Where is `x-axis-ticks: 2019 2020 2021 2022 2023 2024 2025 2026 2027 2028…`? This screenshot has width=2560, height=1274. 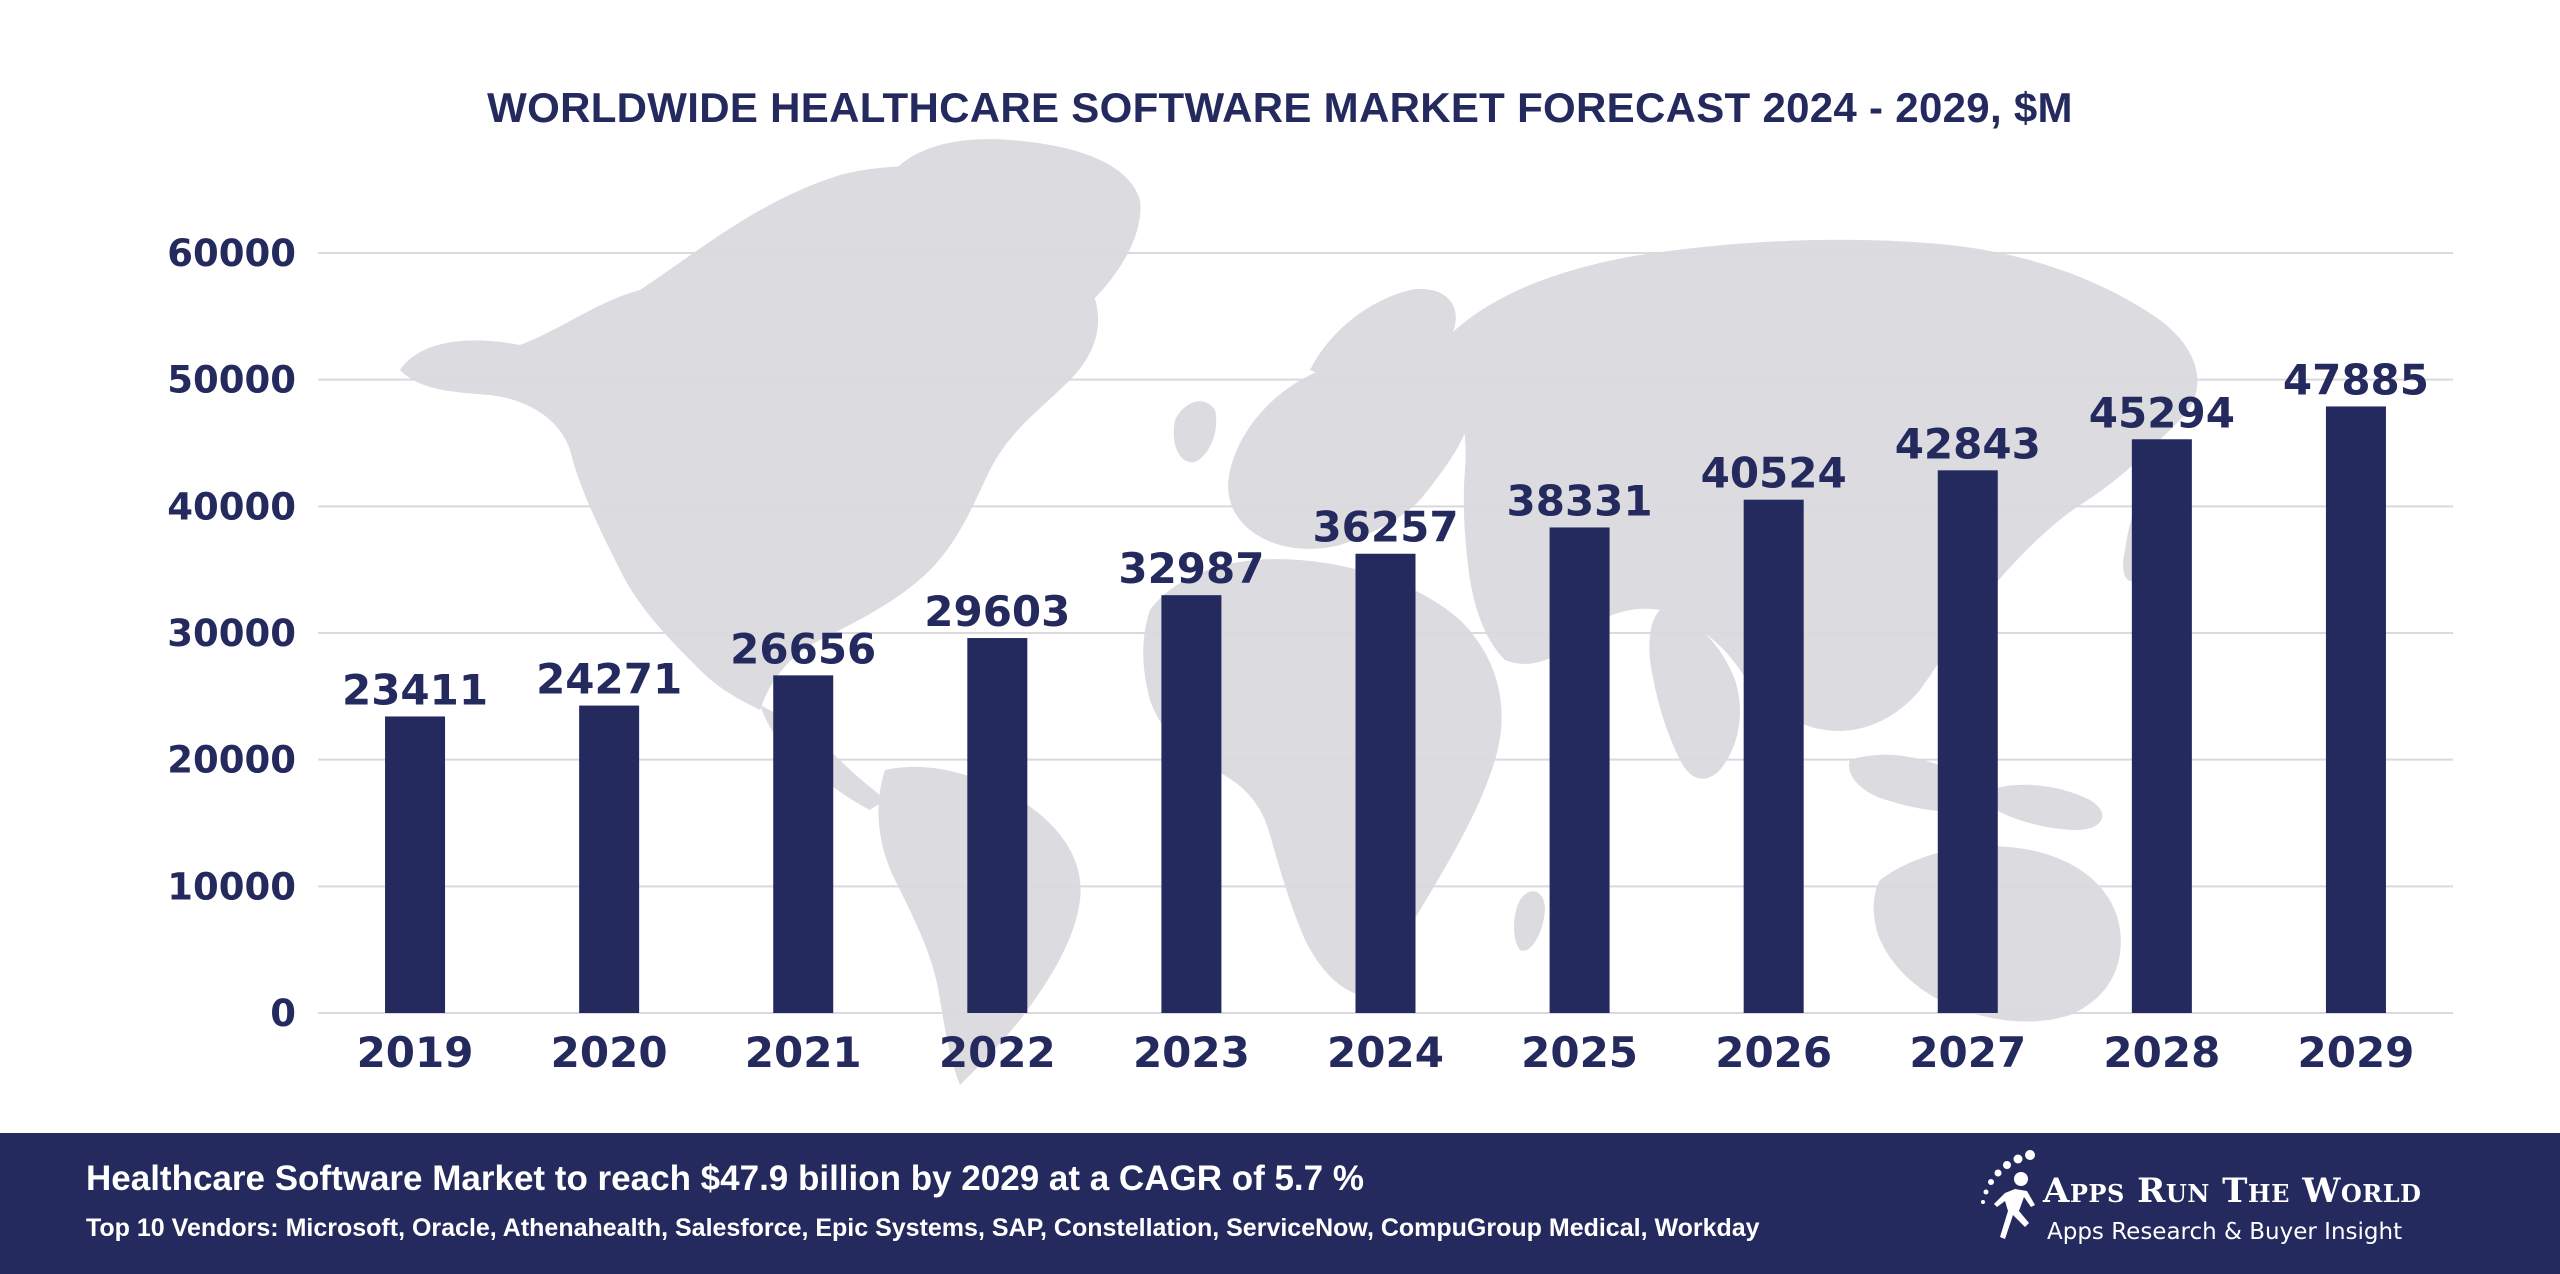
x-axis-ticks: 2019 2020 2021 2022 2023 2024 2025 2026 2027 2028… is located at coordinates (1386, 1052).